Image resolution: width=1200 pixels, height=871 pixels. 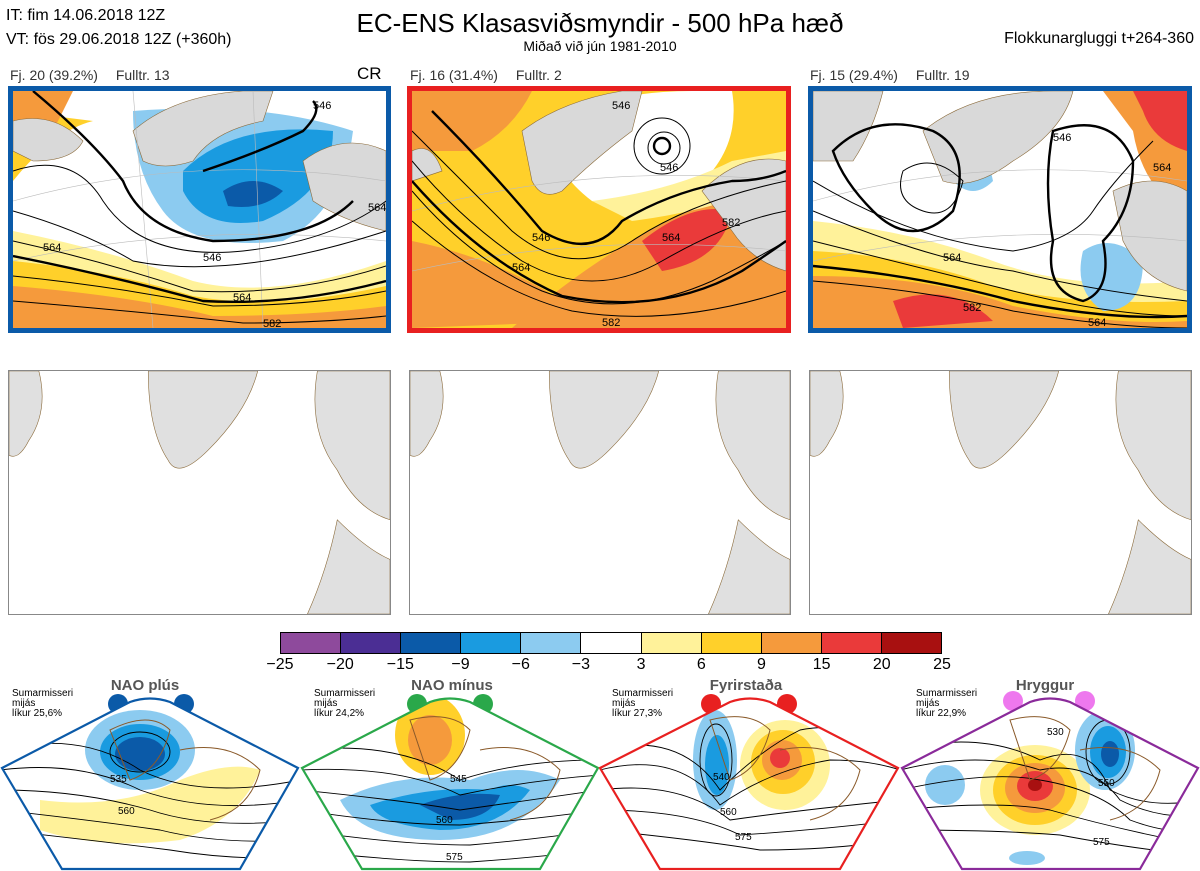 I want to click on cluster-3-pct: Fj. 15 (29.4%), so click(x=854, y=75).